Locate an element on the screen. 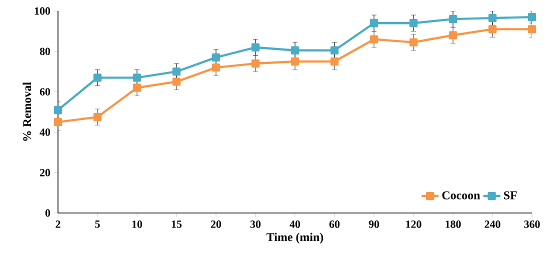 Image resolution: width=550 pixels, height=262 pixels. x-tick-label: 60 is located at coordinates (334, 224).